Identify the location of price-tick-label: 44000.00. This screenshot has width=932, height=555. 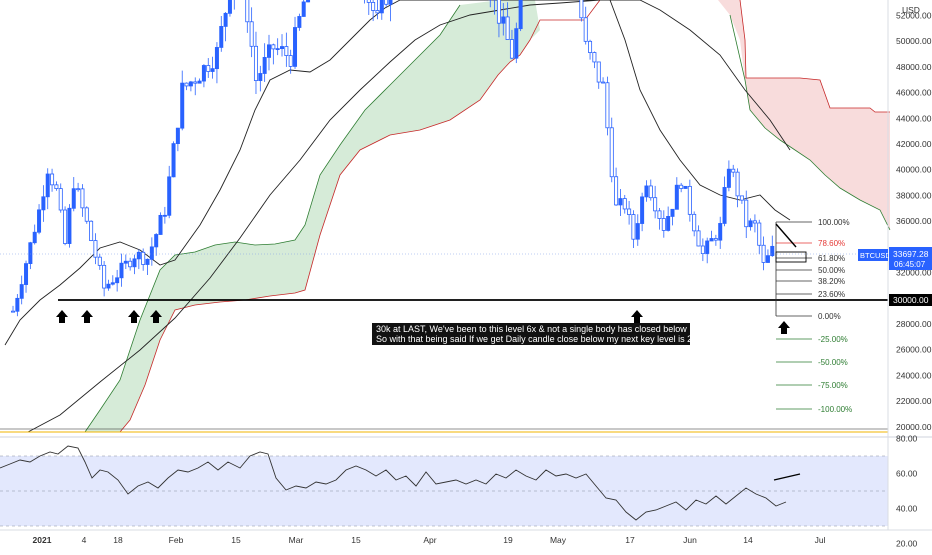
(914, 118).